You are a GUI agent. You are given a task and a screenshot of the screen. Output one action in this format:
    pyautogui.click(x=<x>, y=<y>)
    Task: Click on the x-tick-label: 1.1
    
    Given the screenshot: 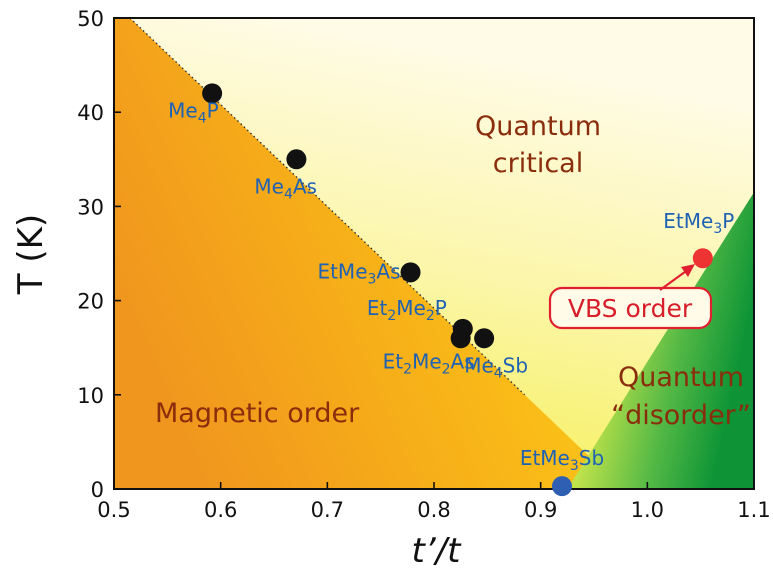 What is the action you would take?
    pyautogui.click(x=753, y=510)
    